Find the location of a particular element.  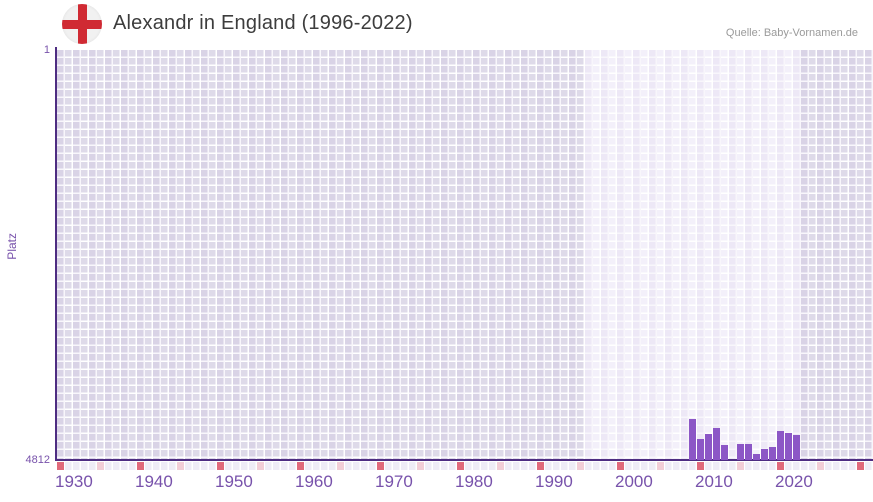

minor-tick-1965 is located at coordinates (340, 466).